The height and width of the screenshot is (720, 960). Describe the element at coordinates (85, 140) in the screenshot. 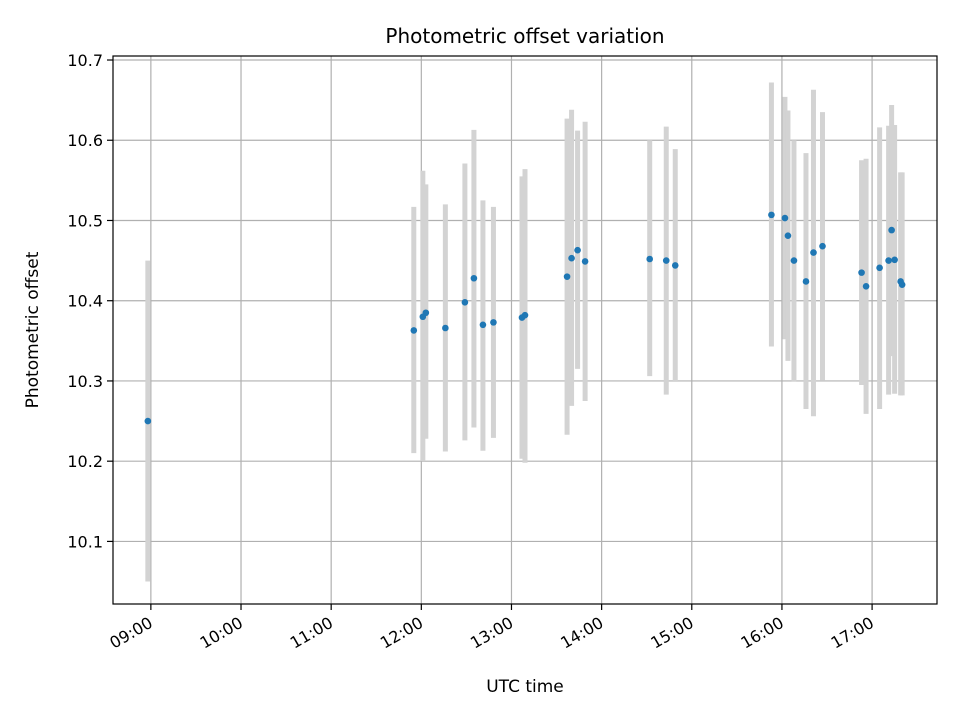

I see `y-tick-label: 10.6` at that location.